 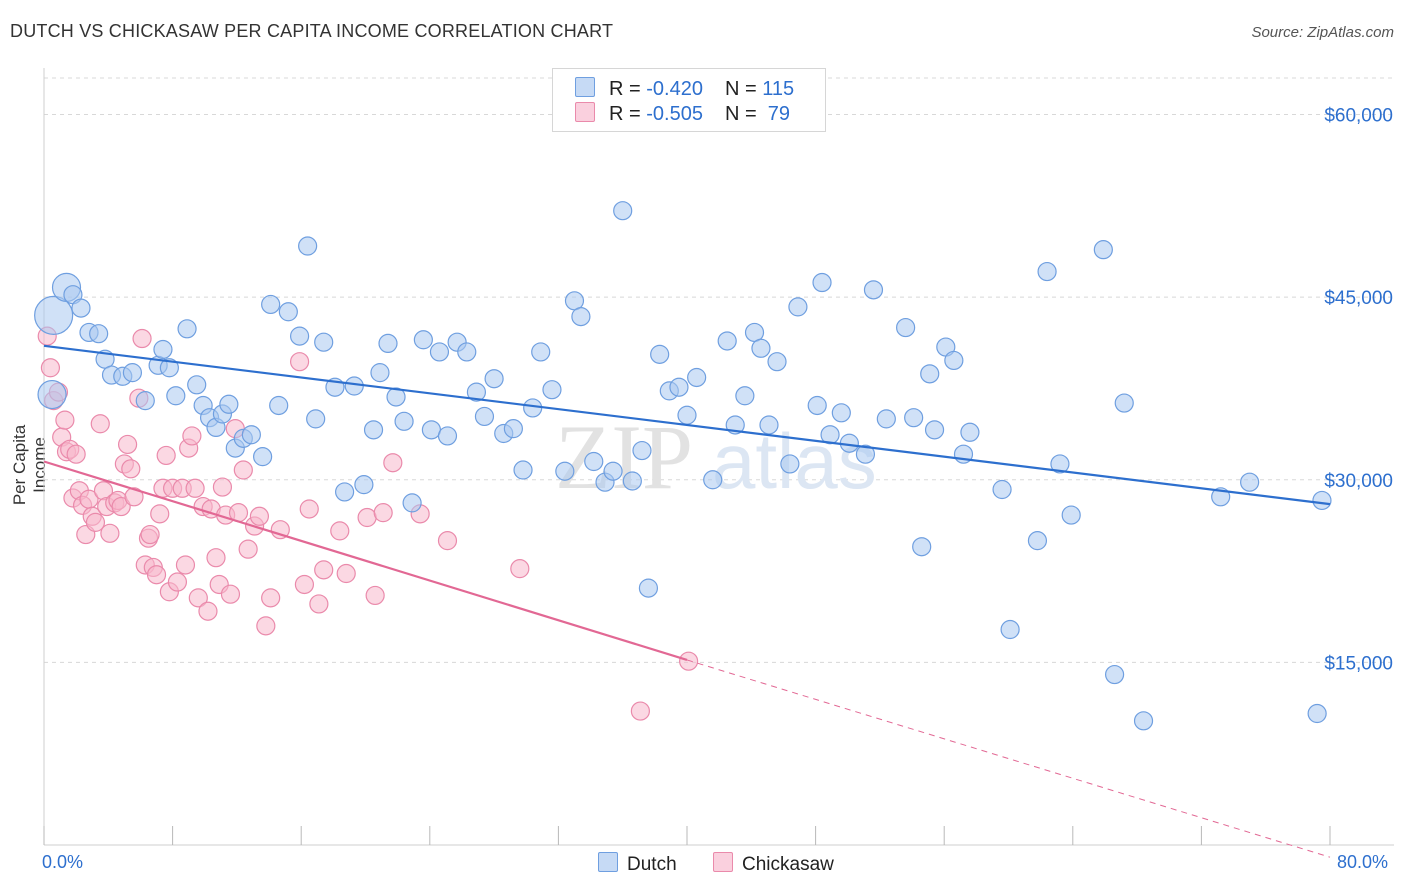 I want to click on y-tick-label: $15,000, so click(x=1358, y=663).